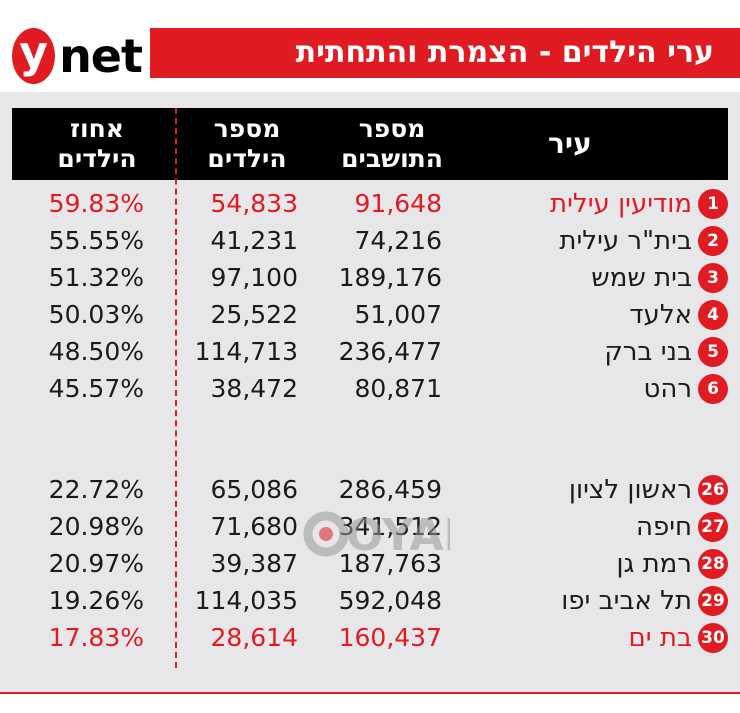  What do you see at coordinates (96, 388) in the screenshot?
I see `percent-cell: 45.57%` at bounding box center [96, 388].